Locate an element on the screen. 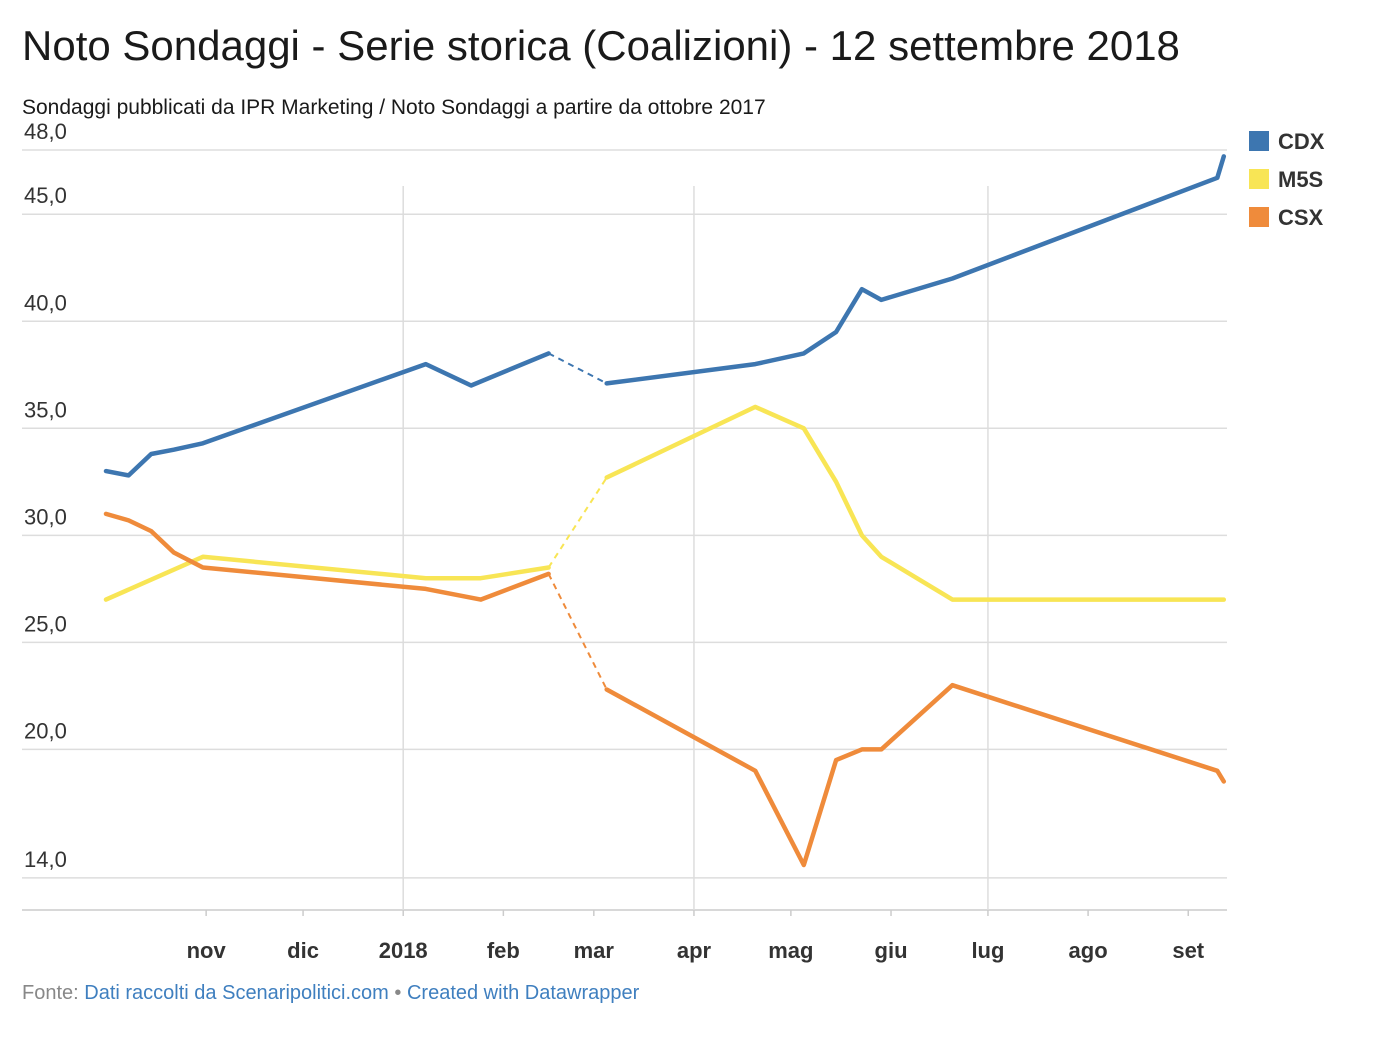 The image size is (1384, 1044). series-line-m5s-late is located at coordinates (915, 503).